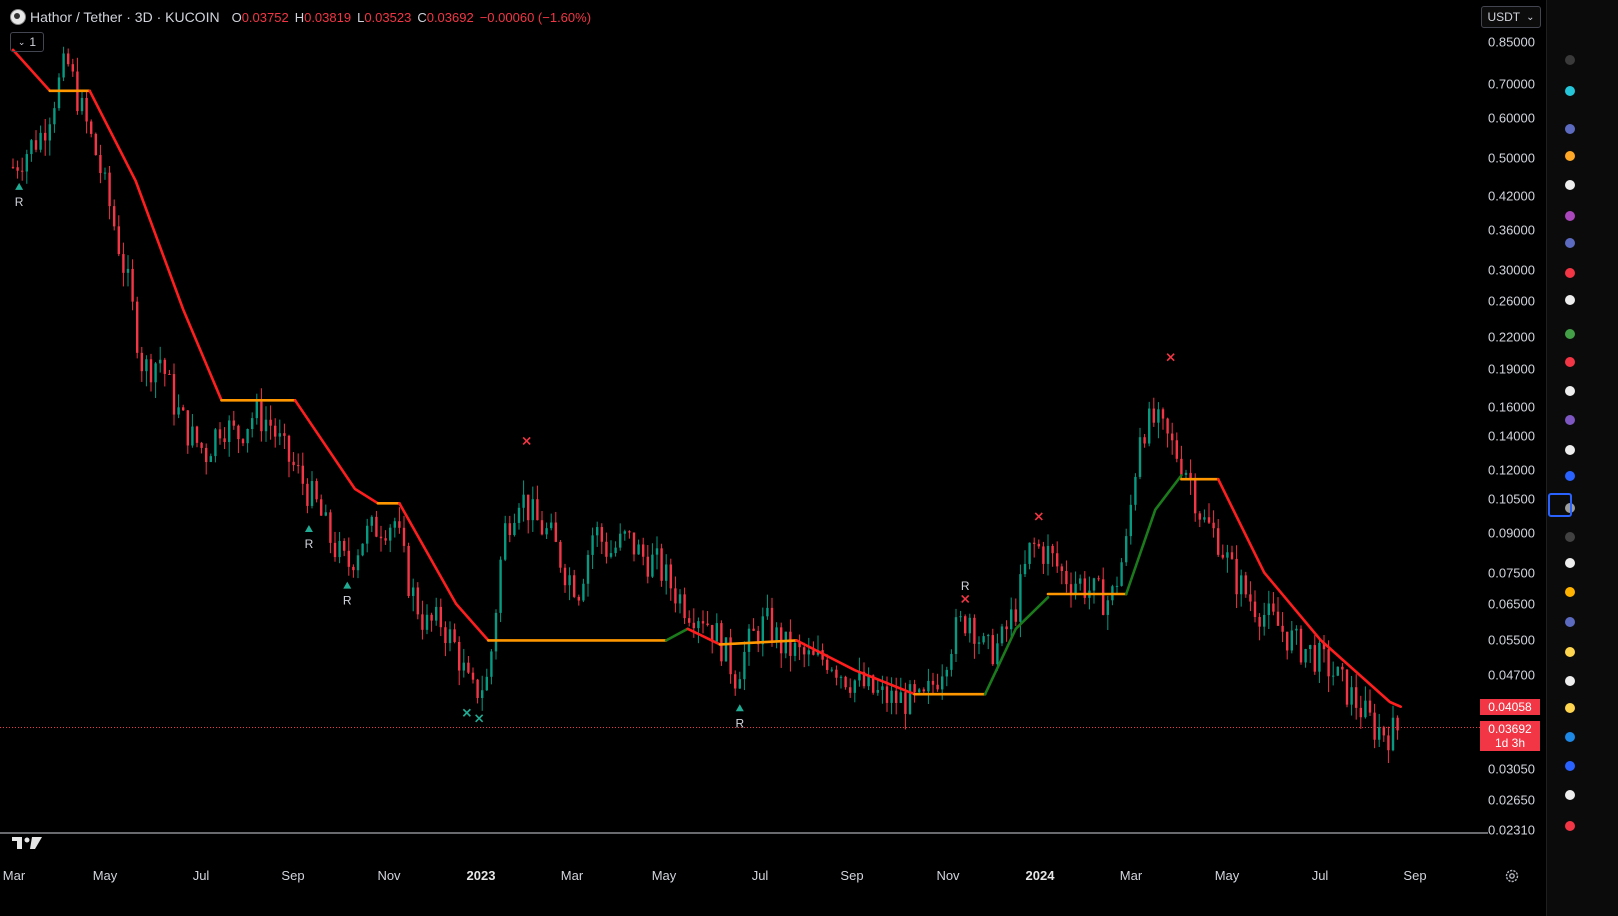 This screenshot has width=1618, height=916. I want to click on symbol-title: Hathor / Tether · 3D · KUCOIN, so click(125, 17).